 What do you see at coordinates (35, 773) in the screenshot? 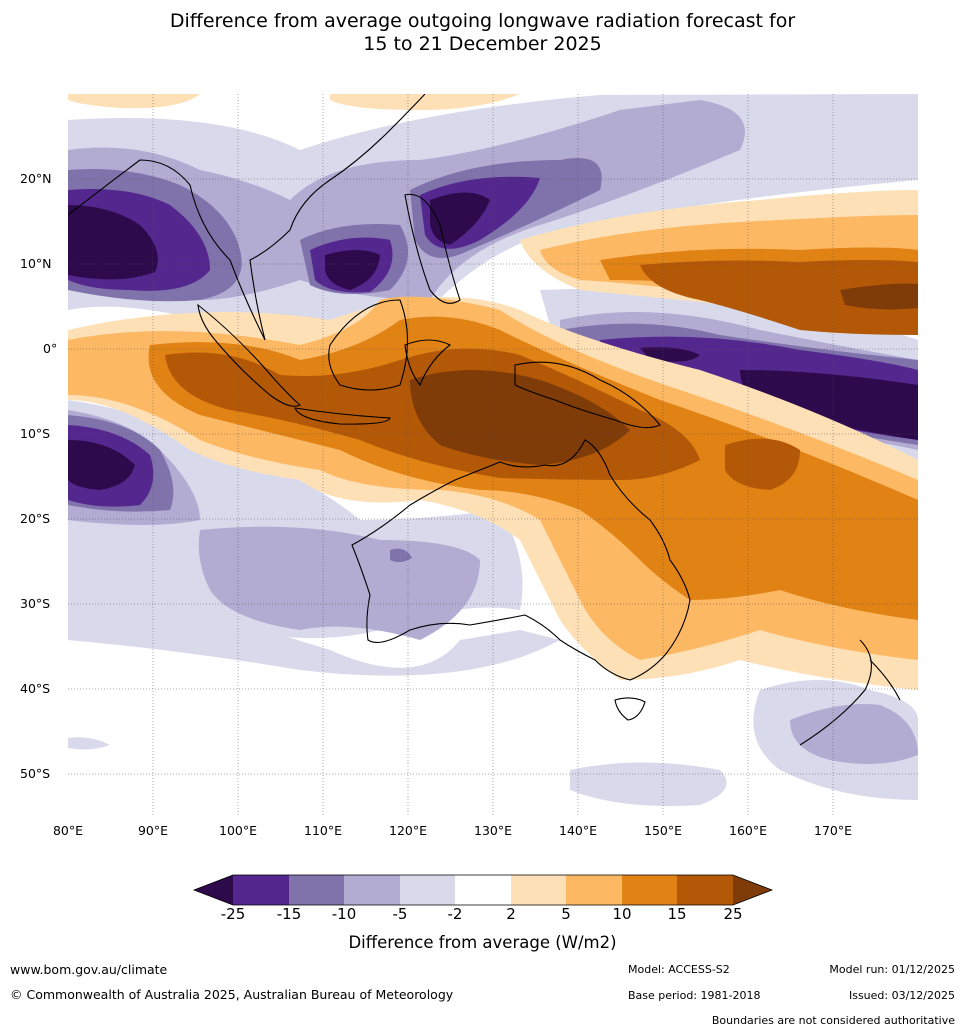
I see `lat-label-50s: 50°S` at bounding box center [35, 773].